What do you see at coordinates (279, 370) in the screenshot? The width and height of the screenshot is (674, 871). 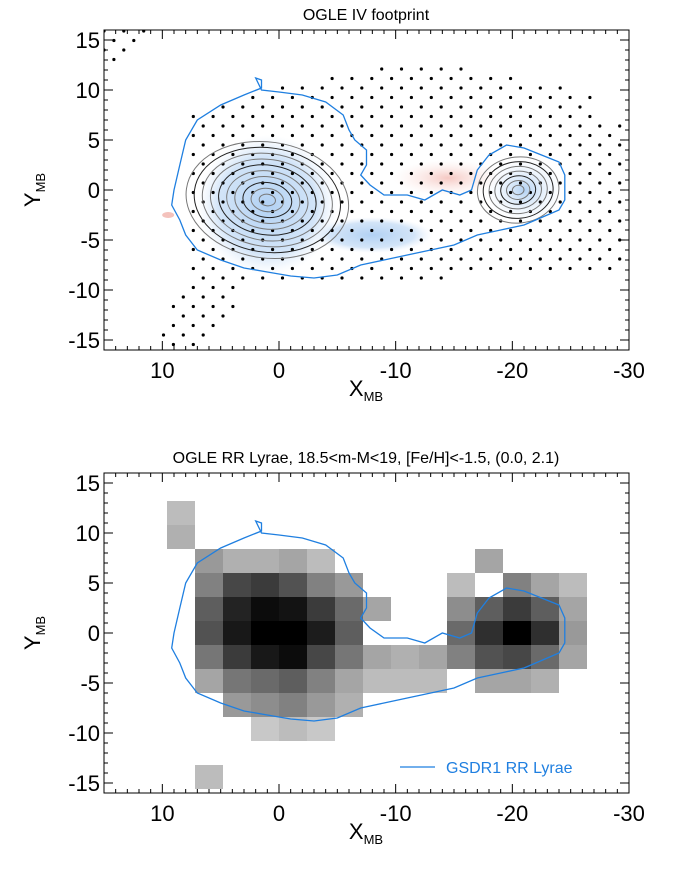 I see `x-tick-label: 0` at bounding box center [279, 370].